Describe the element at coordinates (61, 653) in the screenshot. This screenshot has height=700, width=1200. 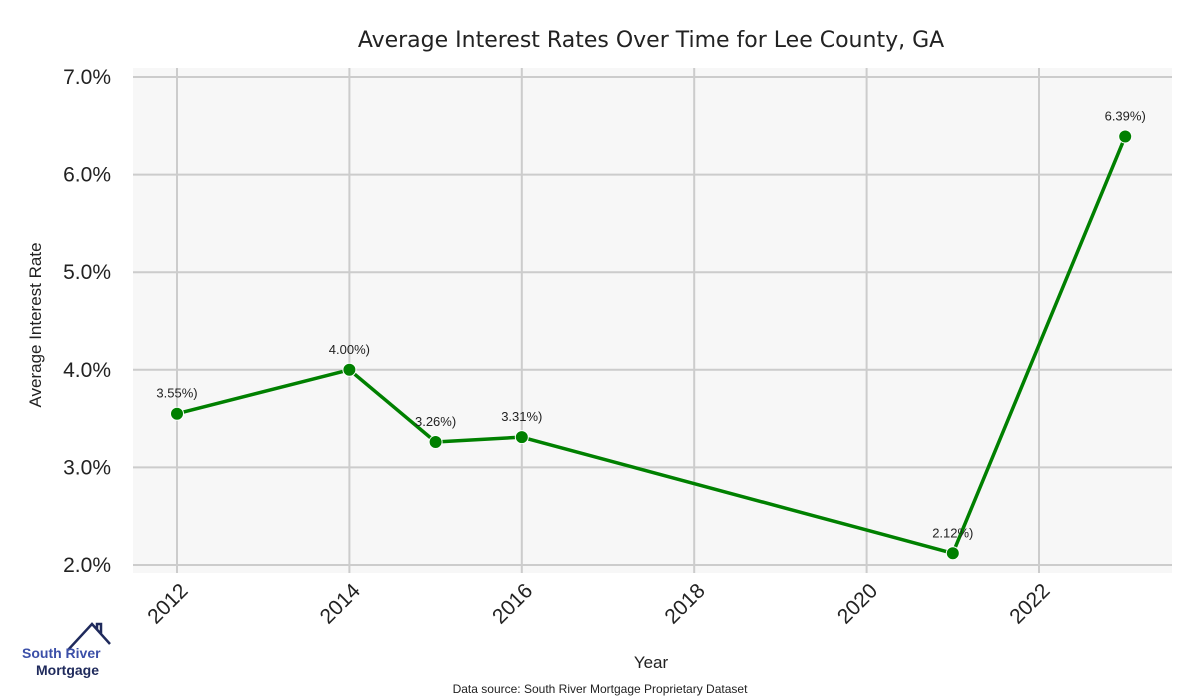
I see `logo-text-line1: South River` at that location.